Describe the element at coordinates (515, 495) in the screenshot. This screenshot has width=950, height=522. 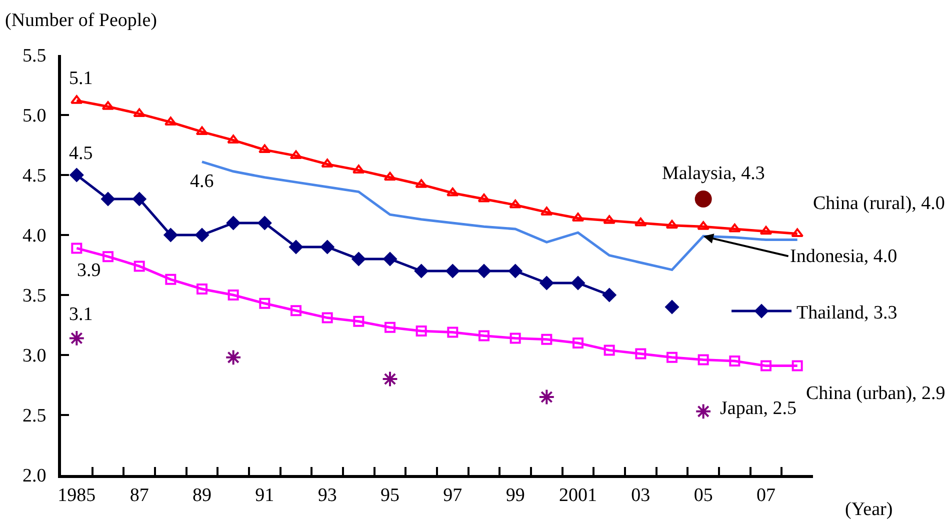
I see `x-tick-label: 99` at that location.